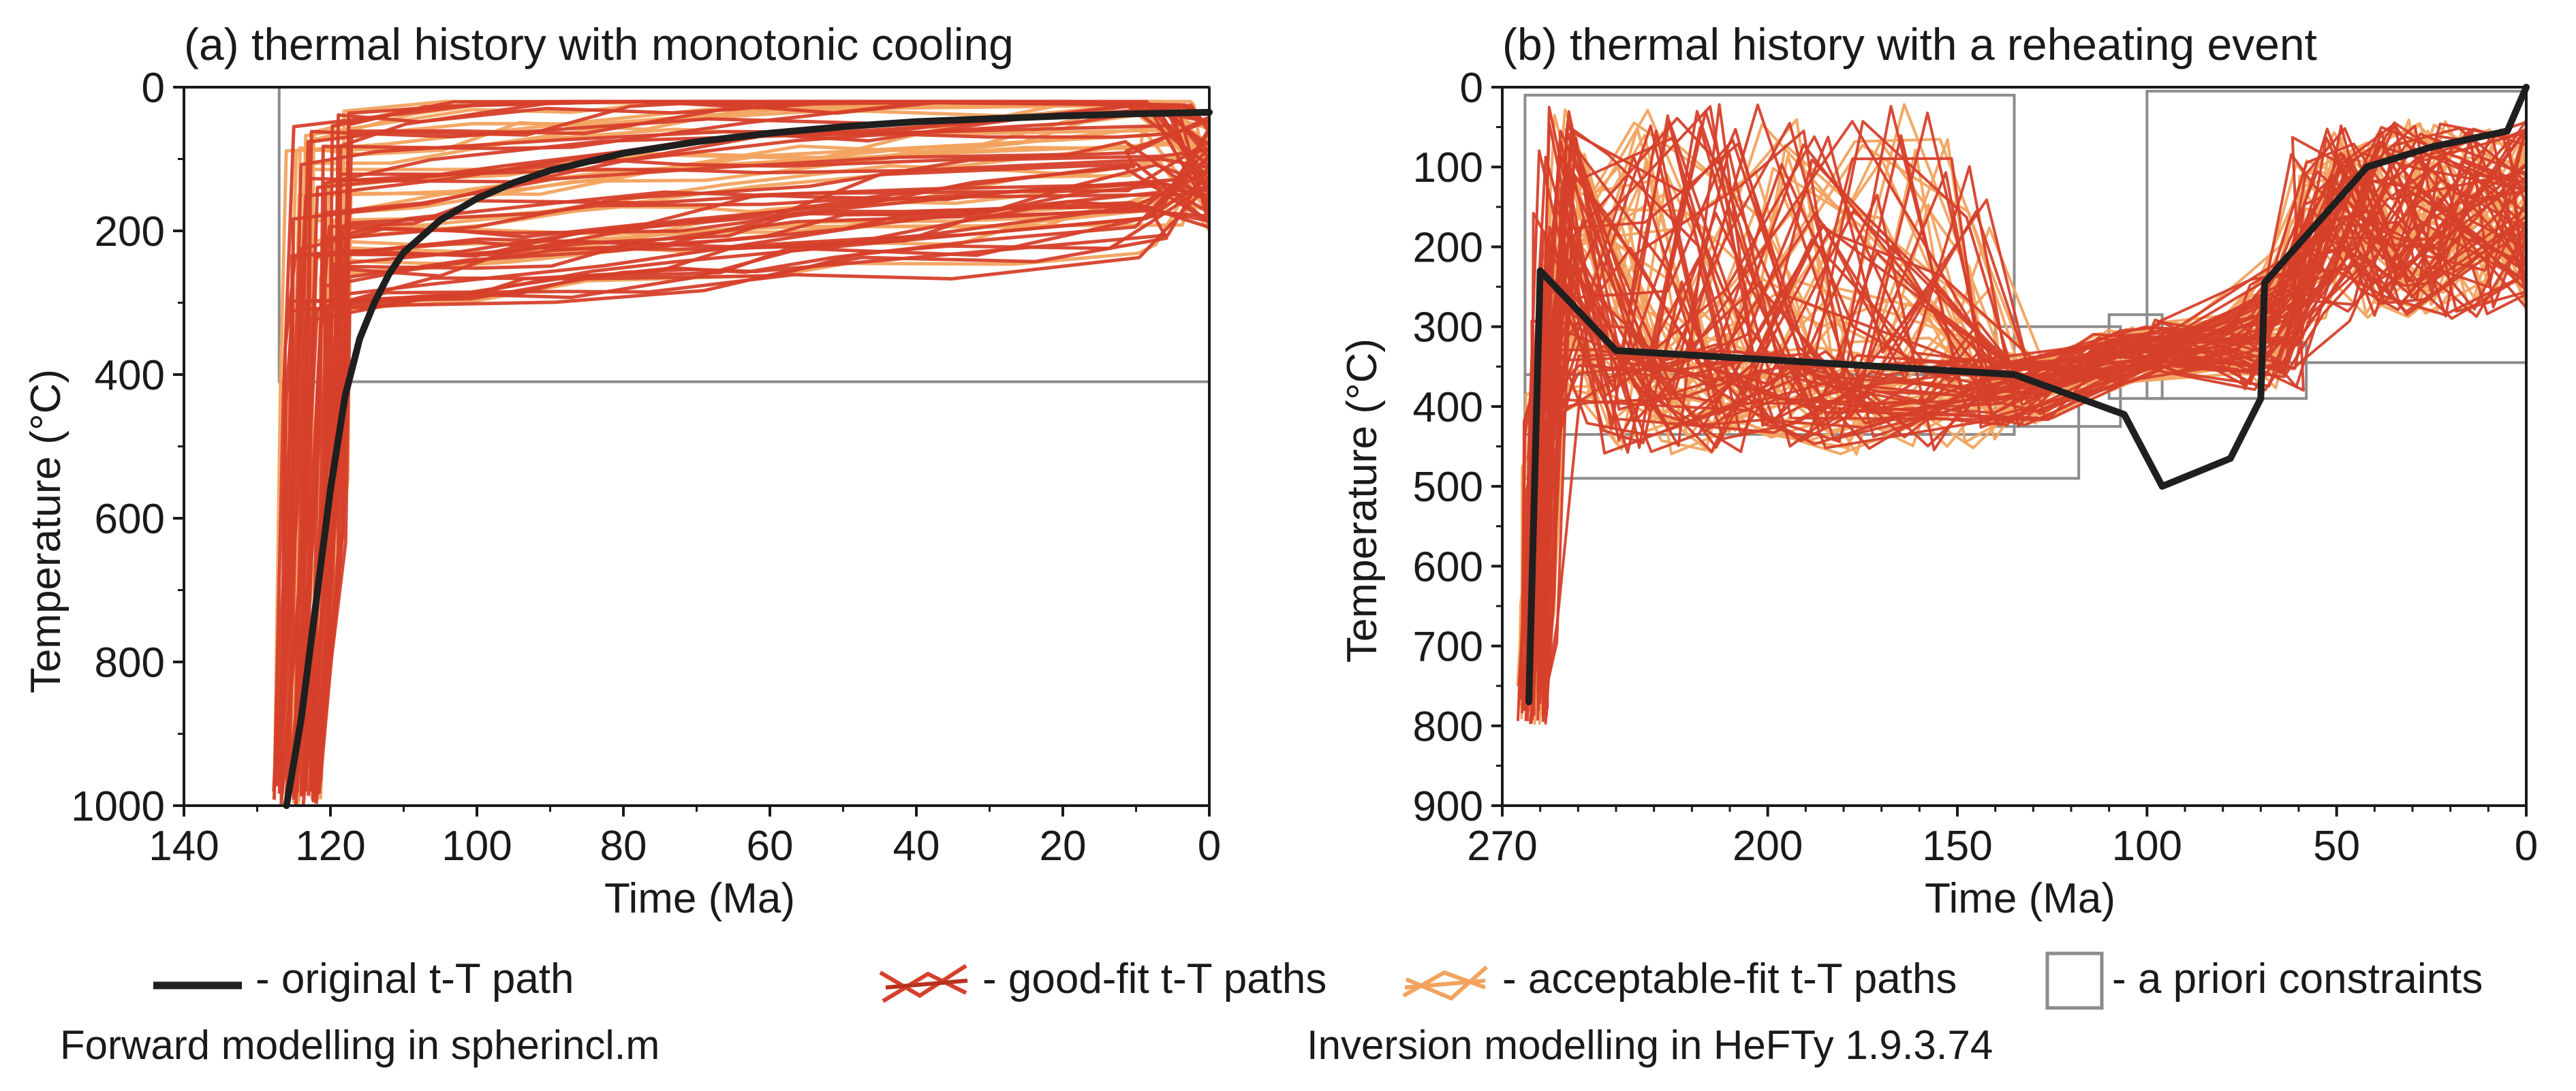 Image resolution: width=2576 pixels, height=1091 pixels. What do you see at coordinates (1729, 978) in the screenshot?
I see `legend-acceptable-fit-label: - acceptable-fit t-T paths` at bounding box center [1729, 978].